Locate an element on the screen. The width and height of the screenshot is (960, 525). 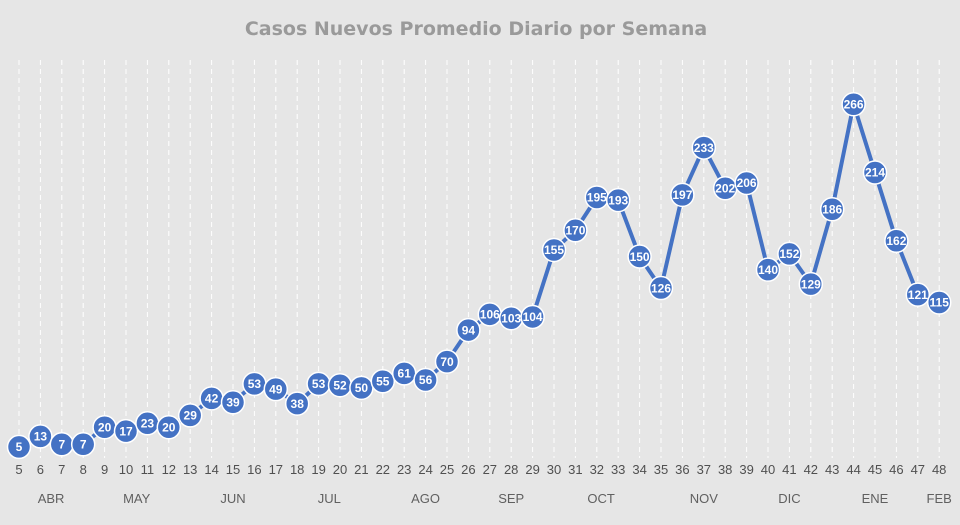
data-point: 193 is located at coordinates (618, 200).